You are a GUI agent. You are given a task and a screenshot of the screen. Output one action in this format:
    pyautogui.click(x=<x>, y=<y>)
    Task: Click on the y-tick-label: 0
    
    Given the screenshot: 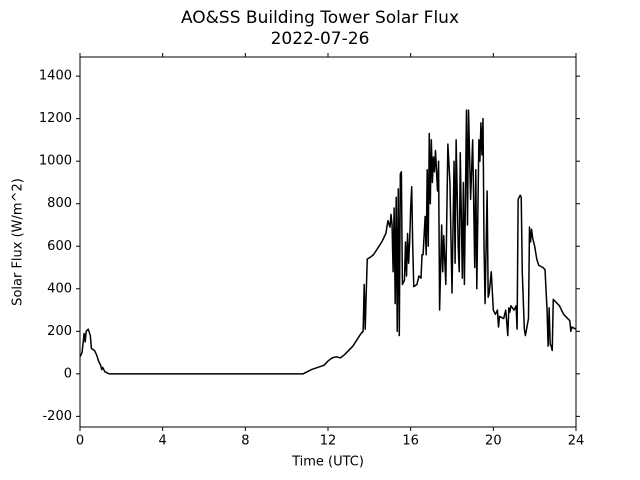 What is the action you would take?
    pyautogui.click(x=68, y=373)
    